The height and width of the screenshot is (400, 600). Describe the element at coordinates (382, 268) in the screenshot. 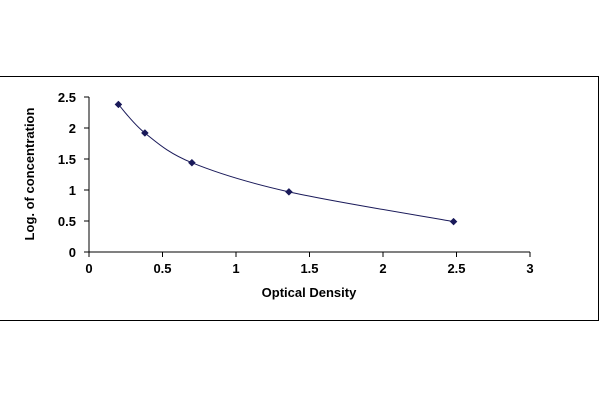

I see `x-tick-label: 2` at that location.